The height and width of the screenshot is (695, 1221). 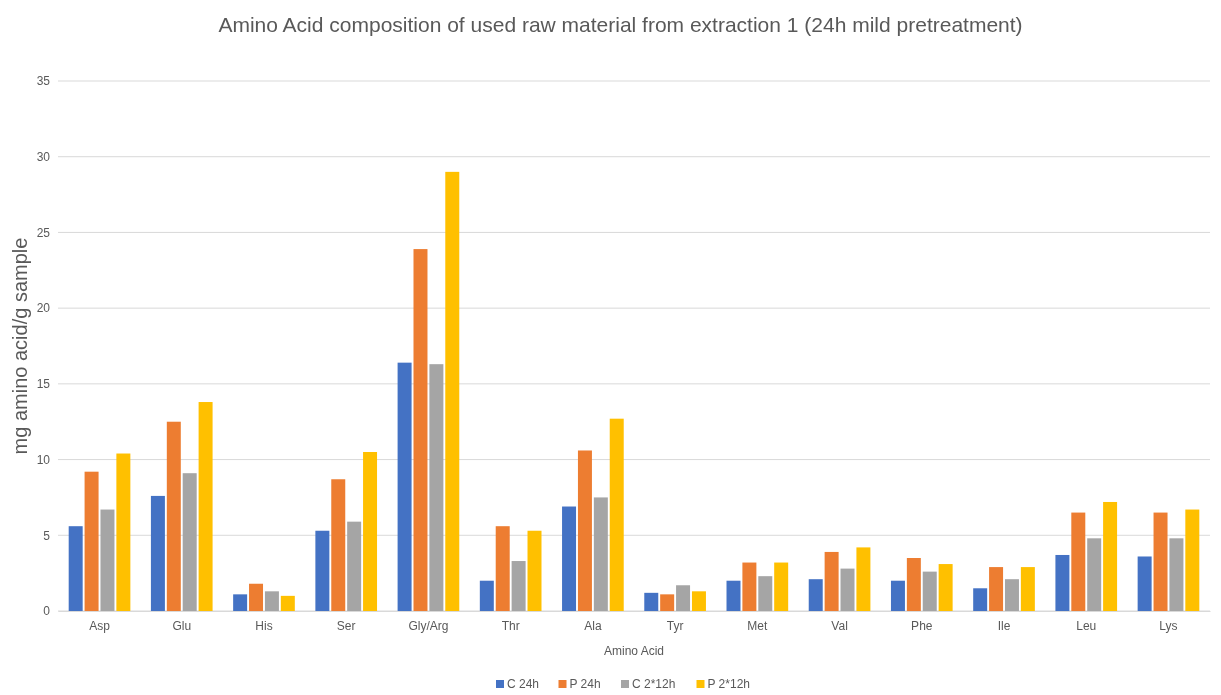 What do you see at coordinates (264, 625) in the screenshot?
I see `x-tick-label: His` at bounding box center [264, 625].